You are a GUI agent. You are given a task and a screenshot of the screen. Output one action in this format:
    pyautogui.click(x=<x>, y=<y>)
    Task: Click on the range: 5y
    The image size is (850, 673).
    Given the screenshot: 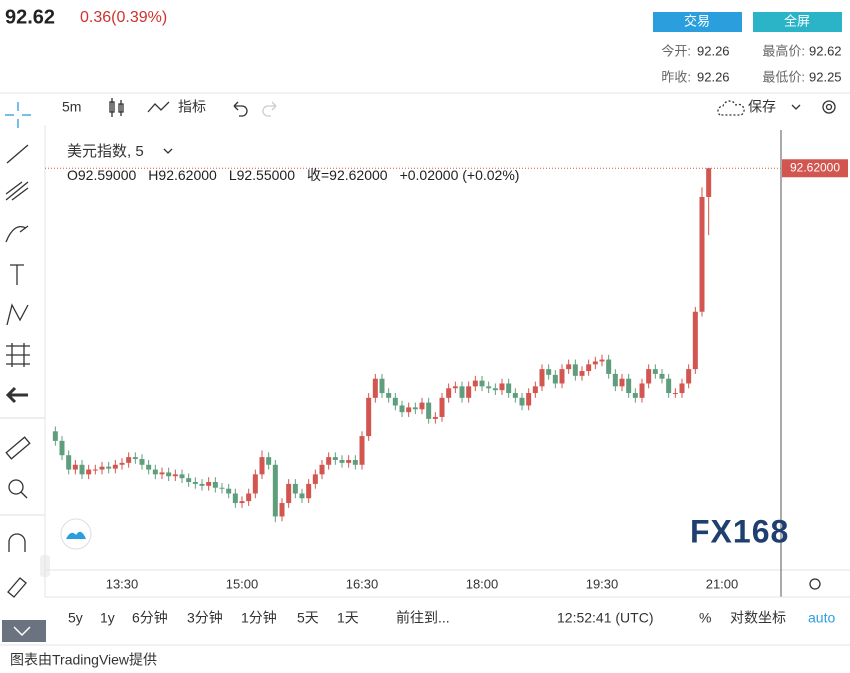 What is the action you would take?
    pyautogui.click(x=75, y=618)
    